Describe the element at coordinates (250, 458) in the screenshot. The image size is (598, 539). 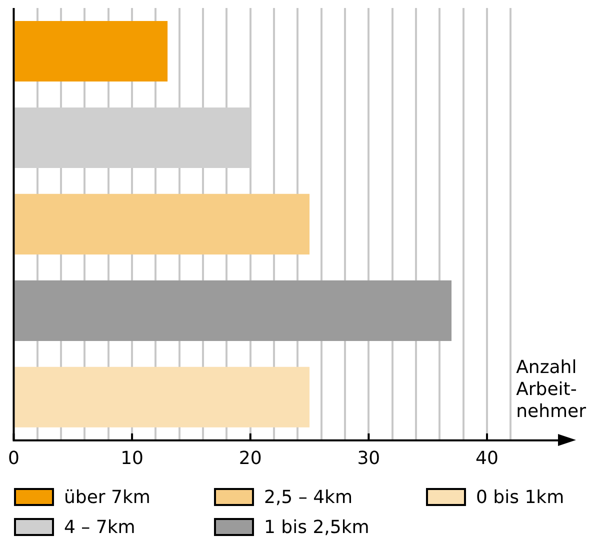
I see `x-tick-label: 20` at that location.